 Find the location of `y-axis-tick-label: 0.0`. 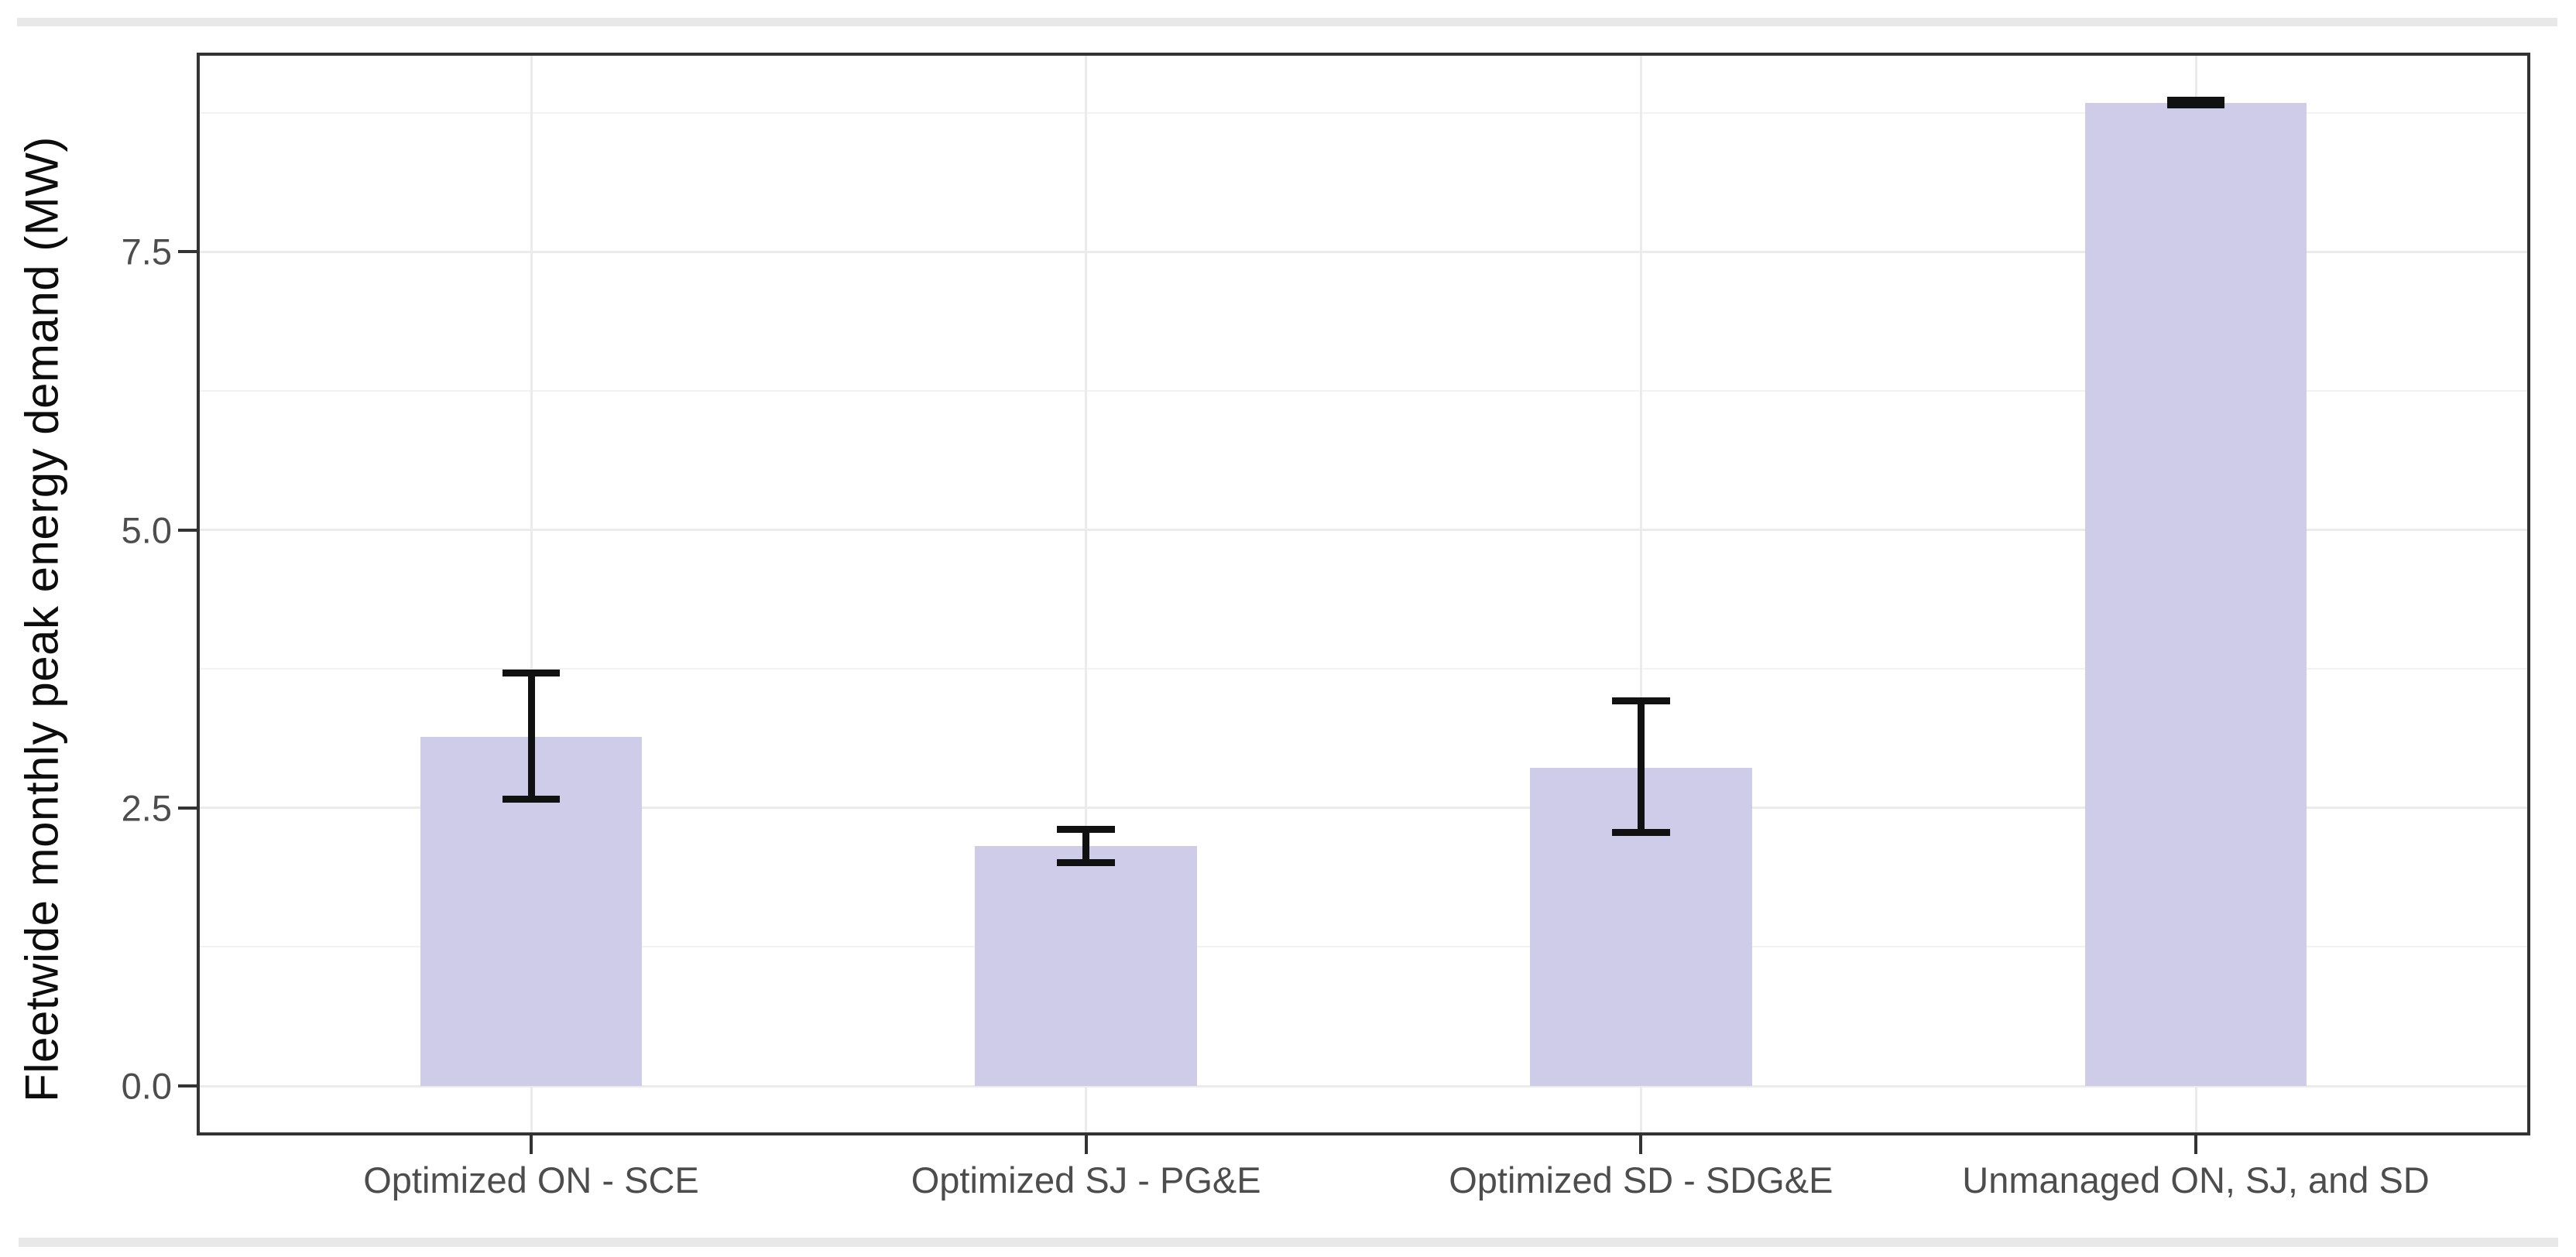

y-axis-tick-label: 0.0 is located at coordinates (146, 1086).